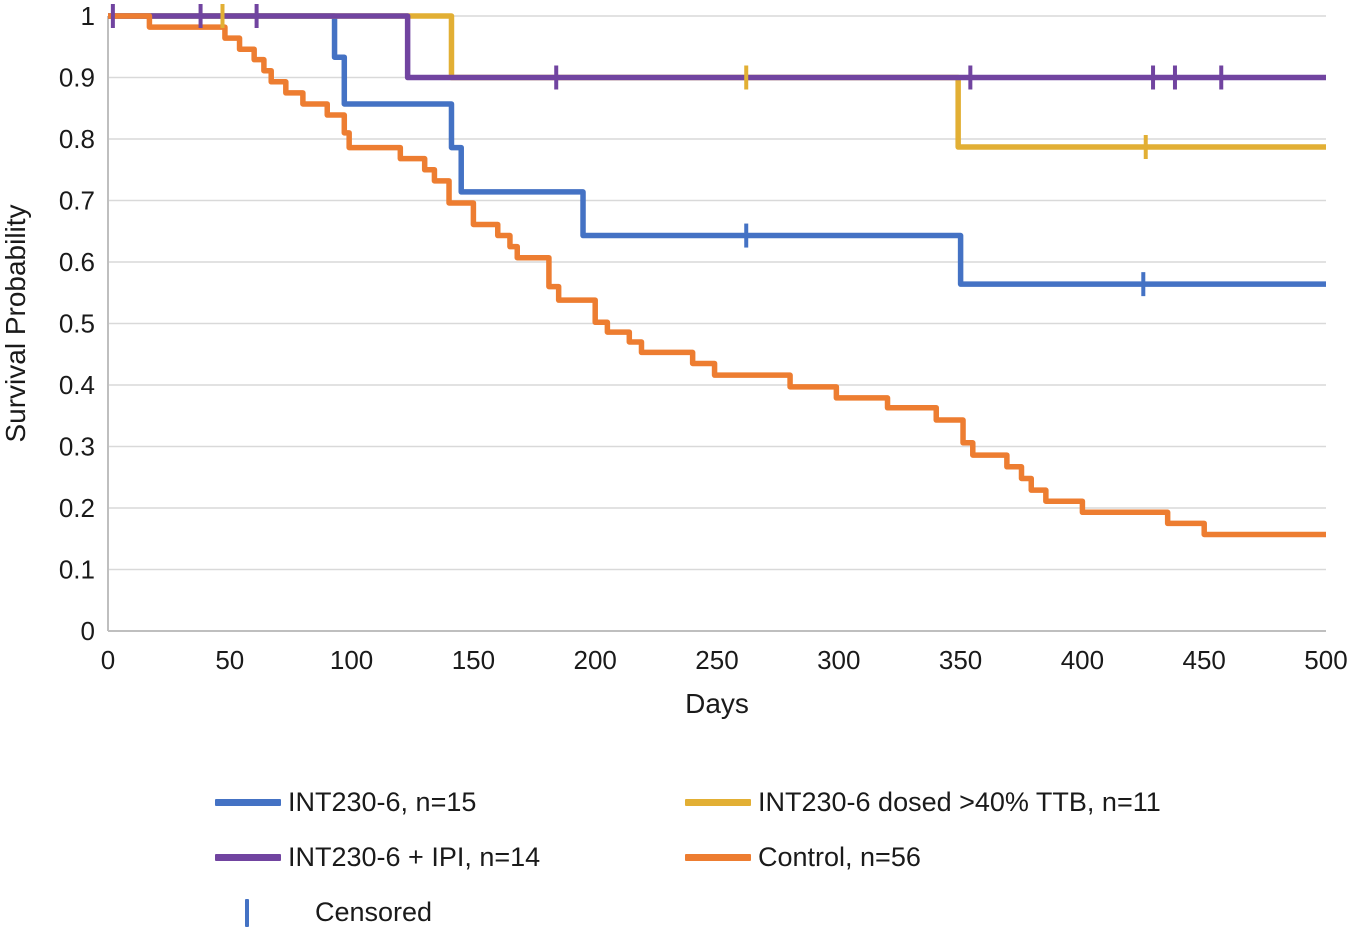  I want to click on x-axis-title: Days, so click(717, 703).